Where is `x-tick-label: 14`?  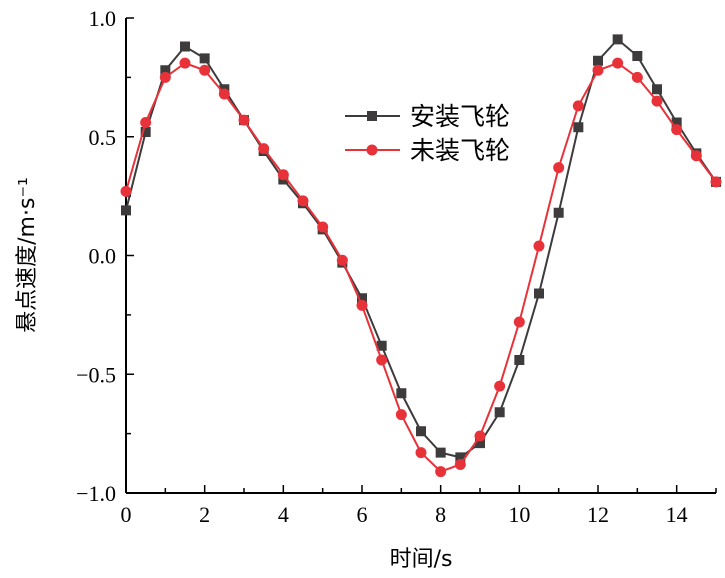
x-tick-label: 14 is located at coordinates (677, 514).